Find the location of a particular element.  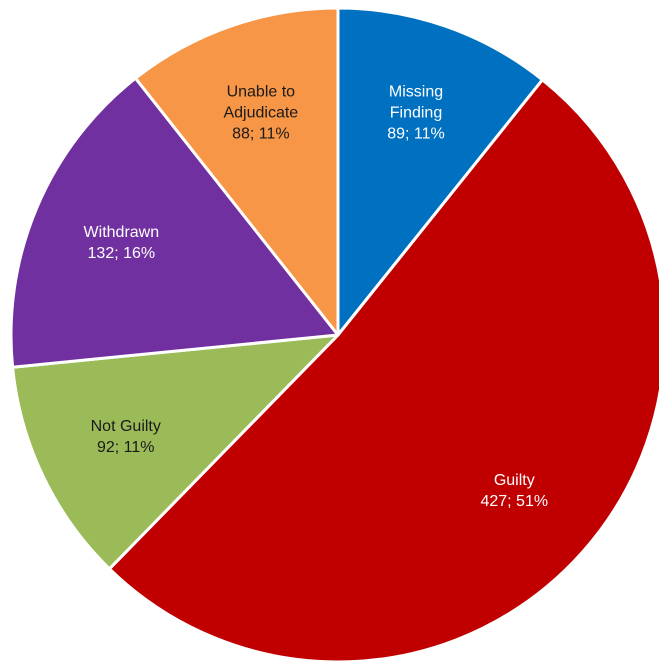

value-label: 88; 11% is located at coordinates (261, 134).